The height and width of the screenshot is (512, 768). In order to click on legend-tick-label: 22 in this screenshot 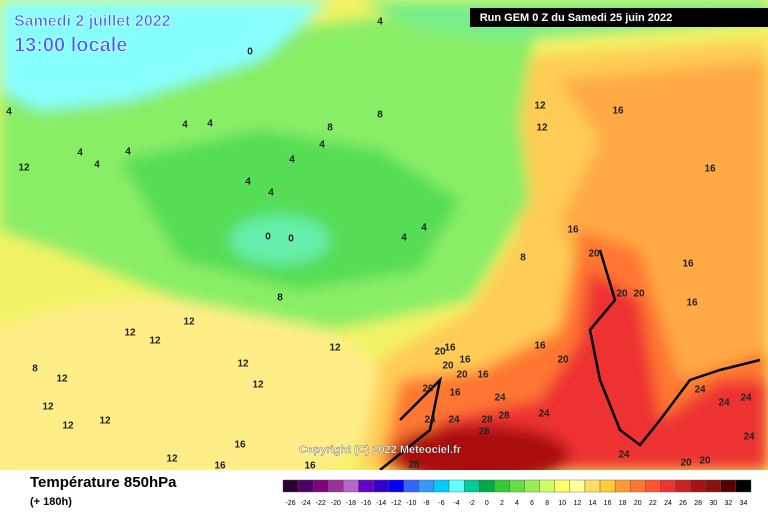, I will do `click(653, 503)`.